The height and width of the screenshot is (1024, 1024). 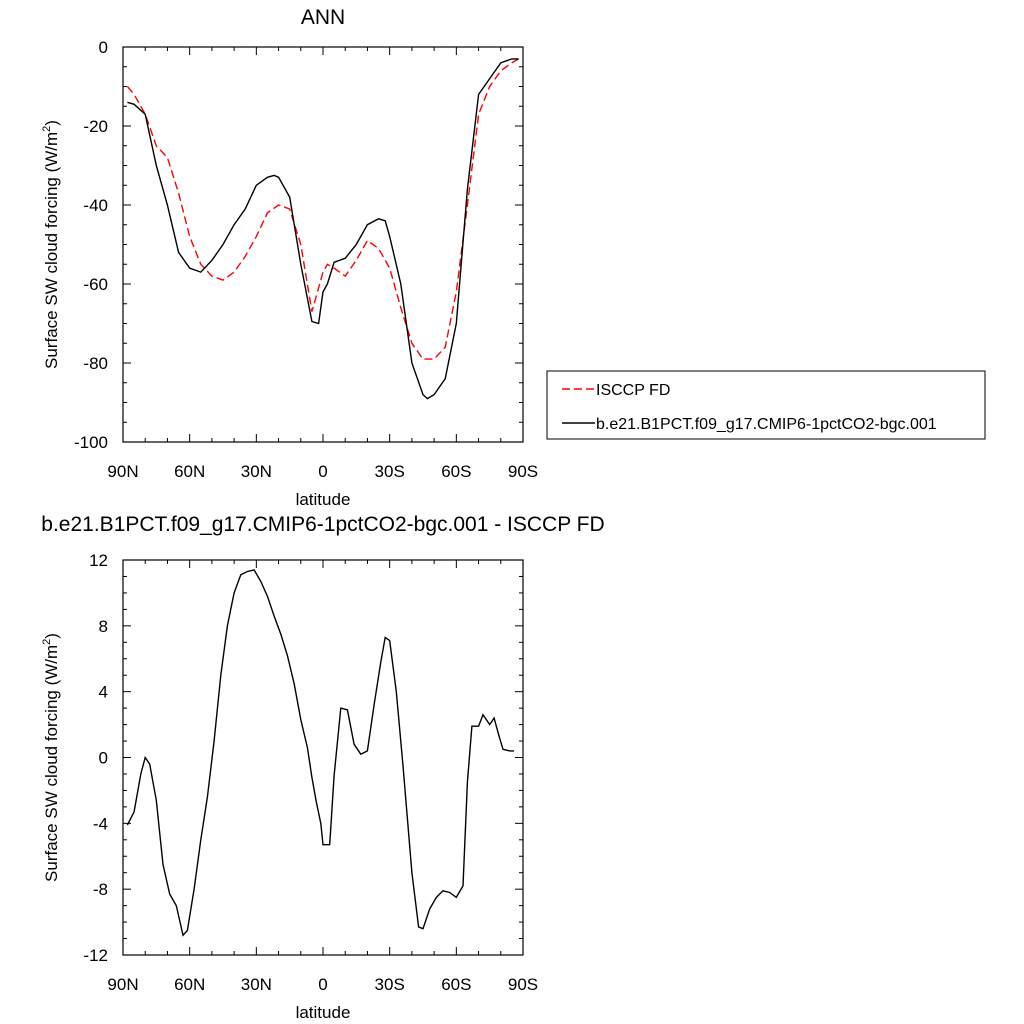 I want to click on chart-title: ANN, so click(x=323, y=17).